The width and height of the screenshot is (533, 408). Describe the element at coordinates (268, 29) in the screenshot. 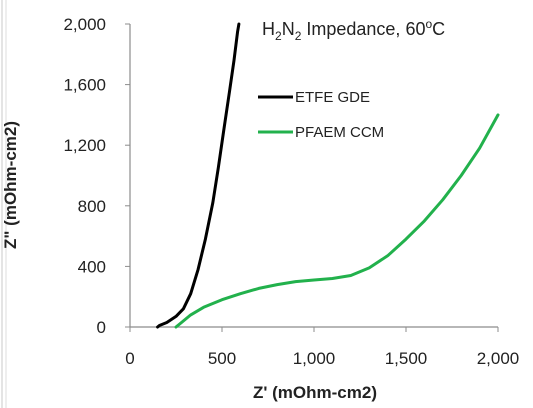

I see `chart-title-part: H` at that location.